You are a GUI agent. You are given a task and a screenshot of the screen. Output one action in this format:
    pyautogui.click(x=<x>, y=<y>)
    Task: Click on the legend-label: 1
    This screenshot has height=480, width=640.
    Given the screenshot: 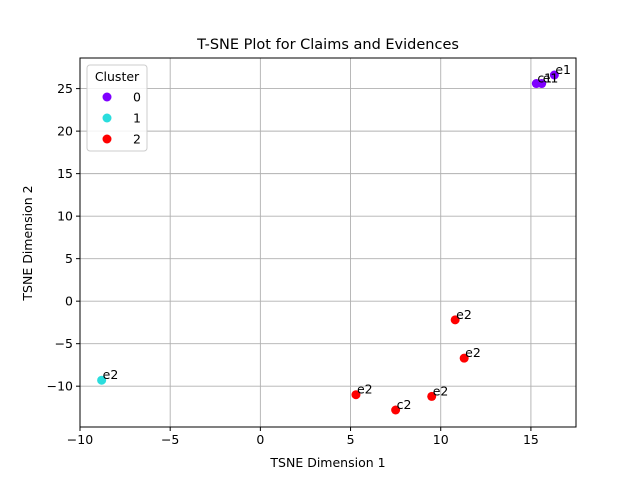 What is the action you would take?
    pyautogui.click(x=137, y=118)
    